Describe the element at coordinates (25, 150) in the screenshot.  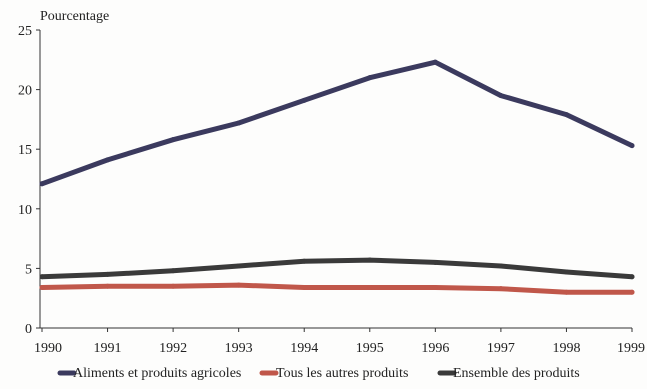
I see `y-tick-label: 15` at that location.